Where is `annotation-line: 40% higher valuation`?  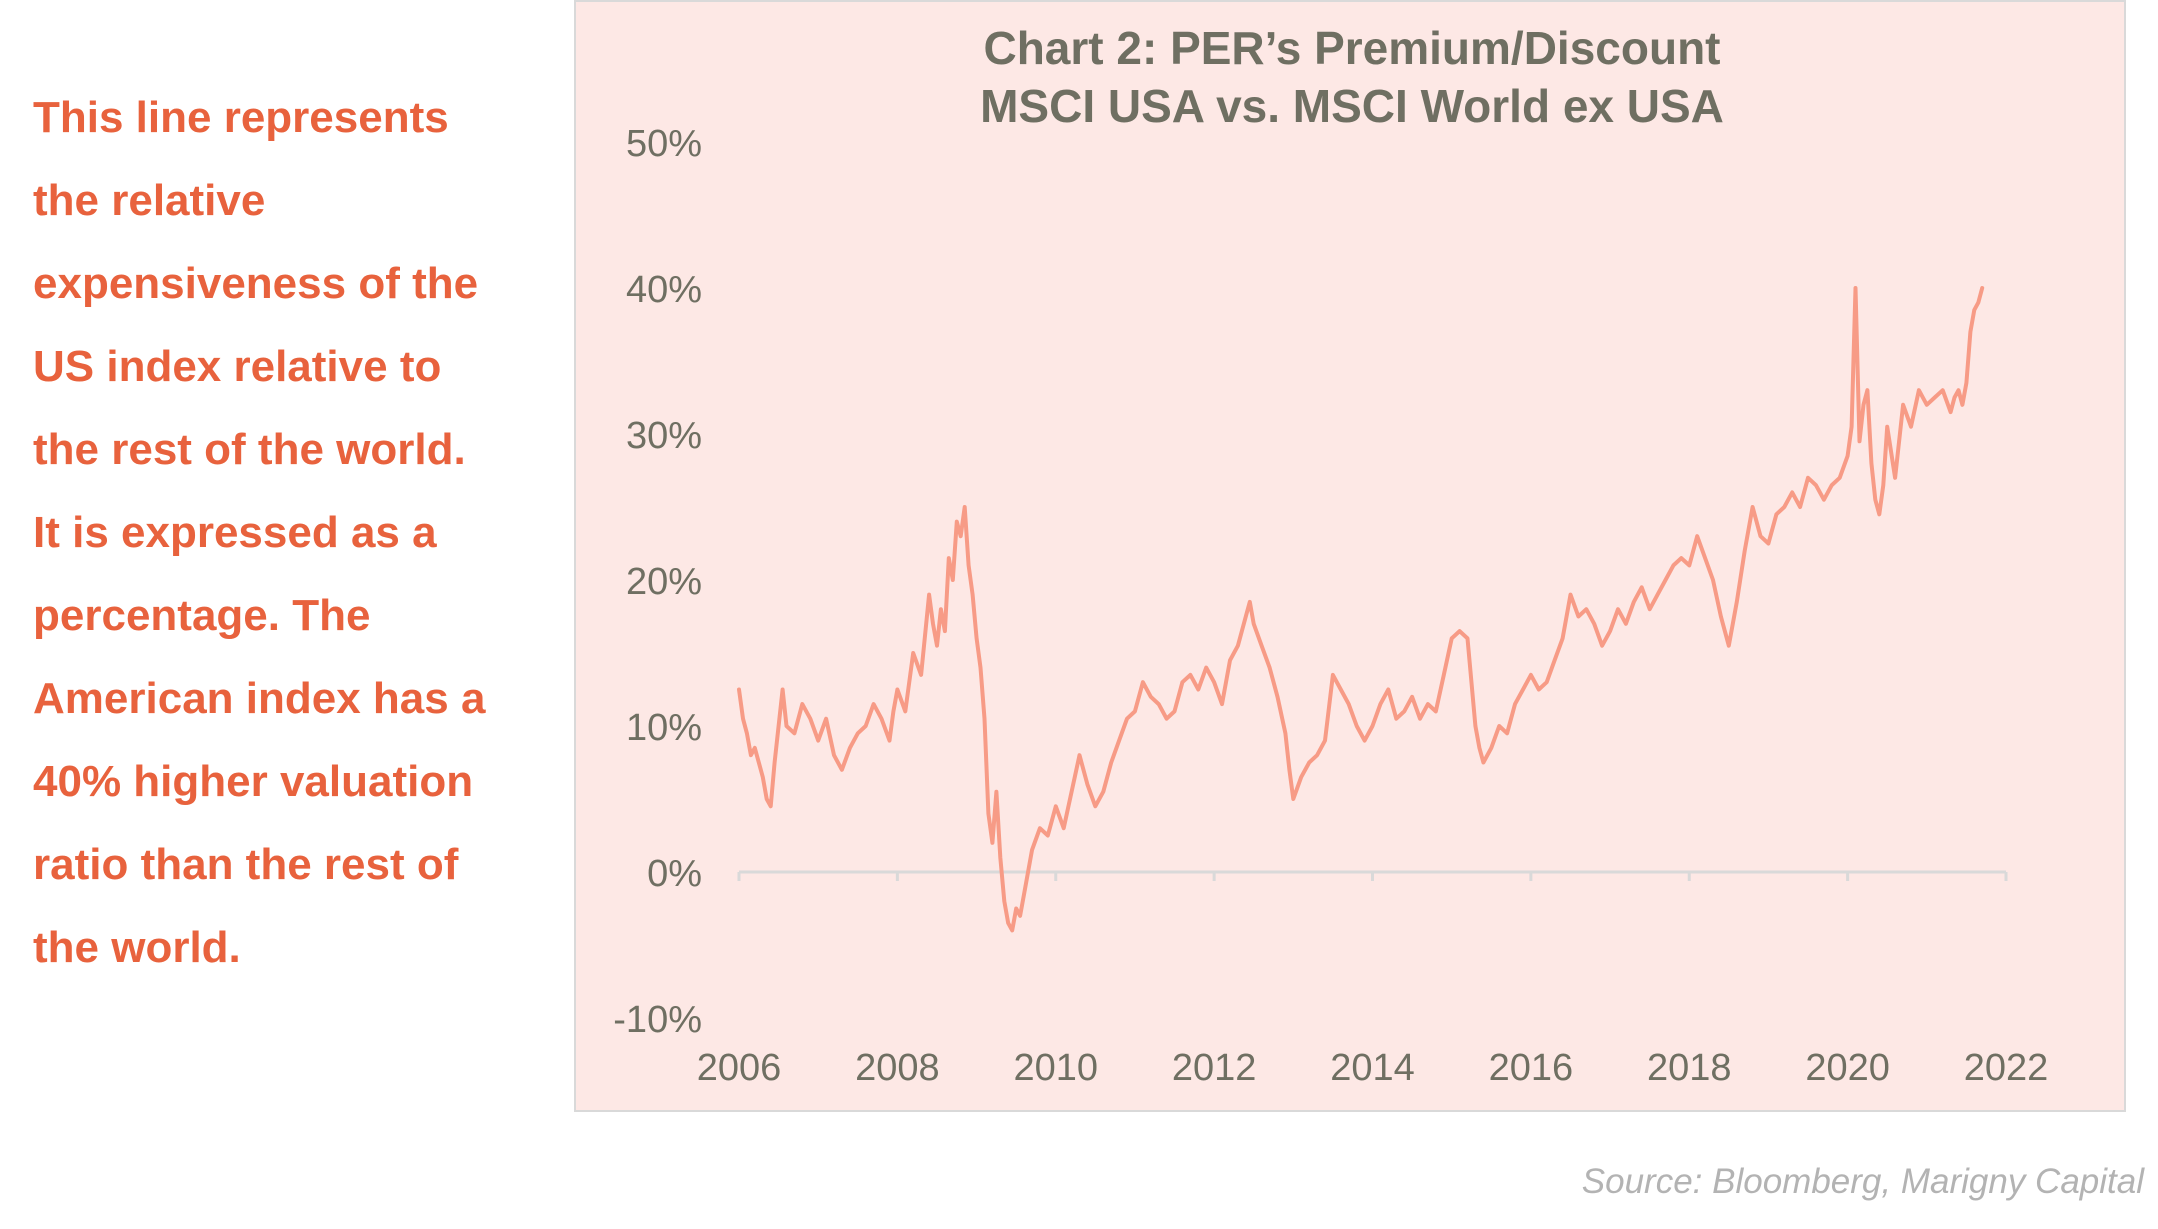 annotation-line: 40% higher valuation is located at coordinates (253, 781).